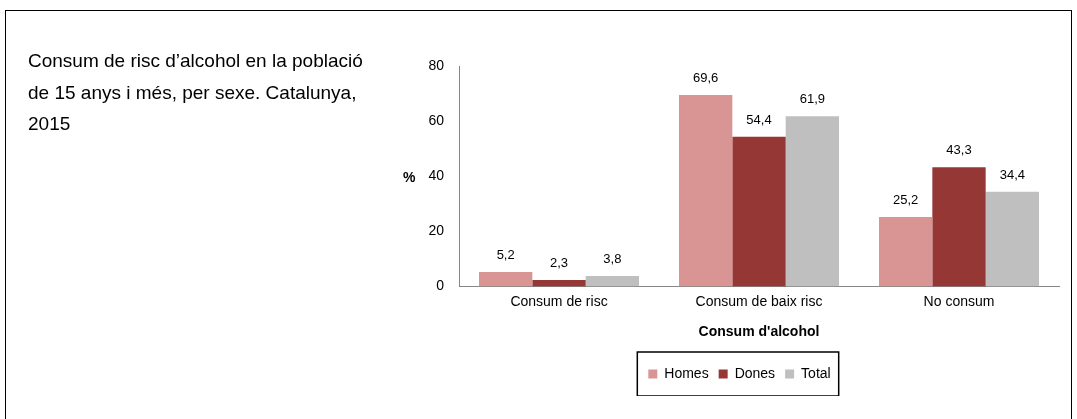 This screenshot has height=419, width=1077. What do you see at coordinates (959, 150) in the screenshot?
I see `data-label: 43,3` at bounding box center [959, 150].